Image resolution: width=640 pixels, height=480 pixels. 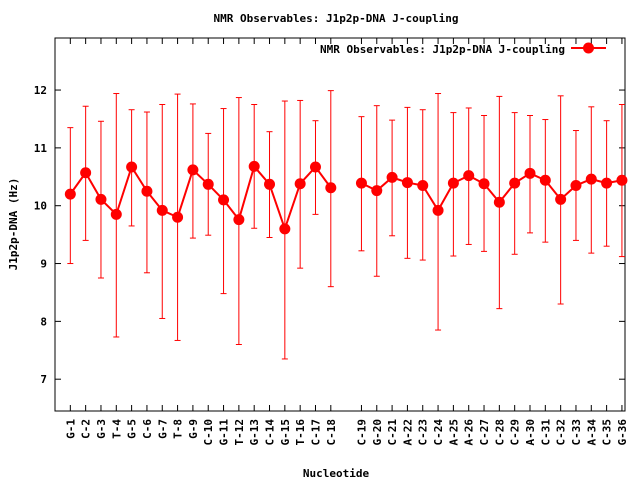 I want to click on legend-marker, so click(x=588, y=48).